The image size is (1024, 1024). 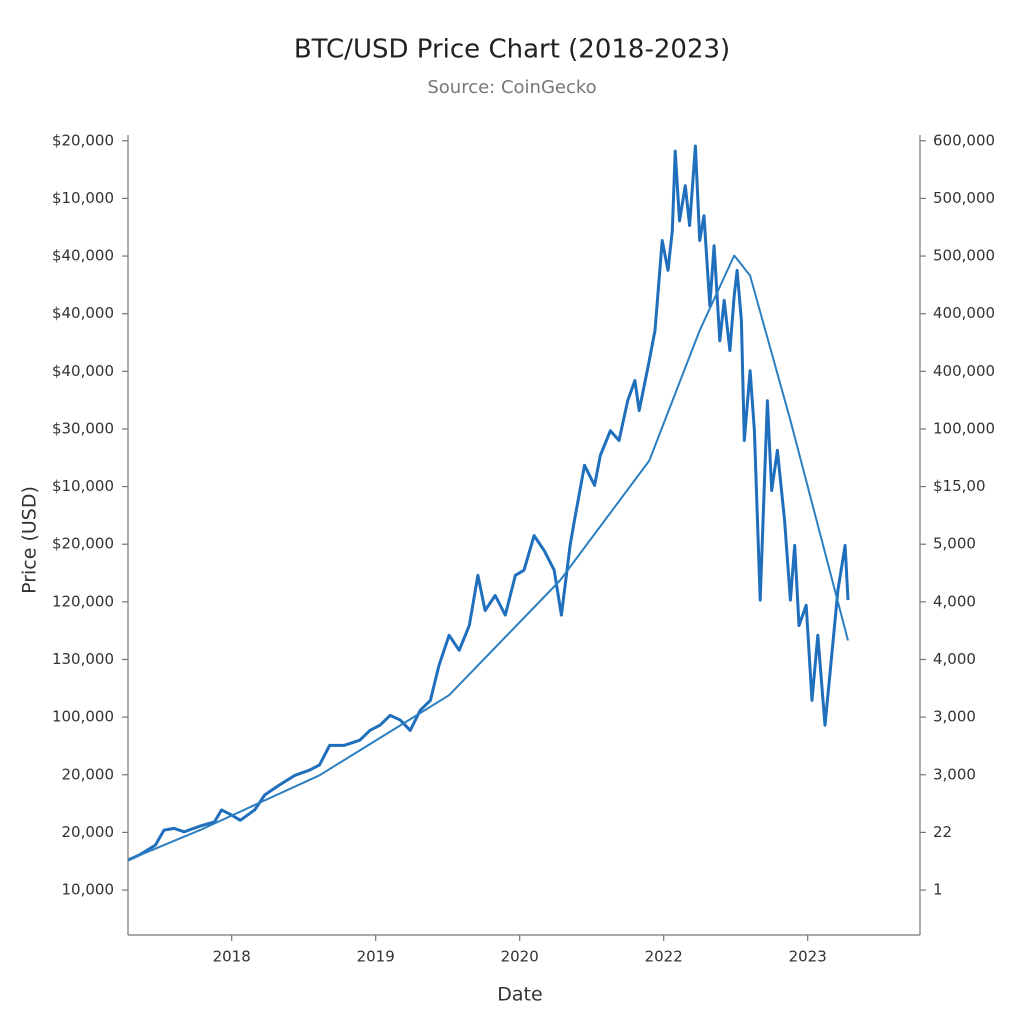 What do you see at coordinates (88, 890) in the screenshot?
I see `y-tick-label: 10,000` at bounding box center [88, 890].